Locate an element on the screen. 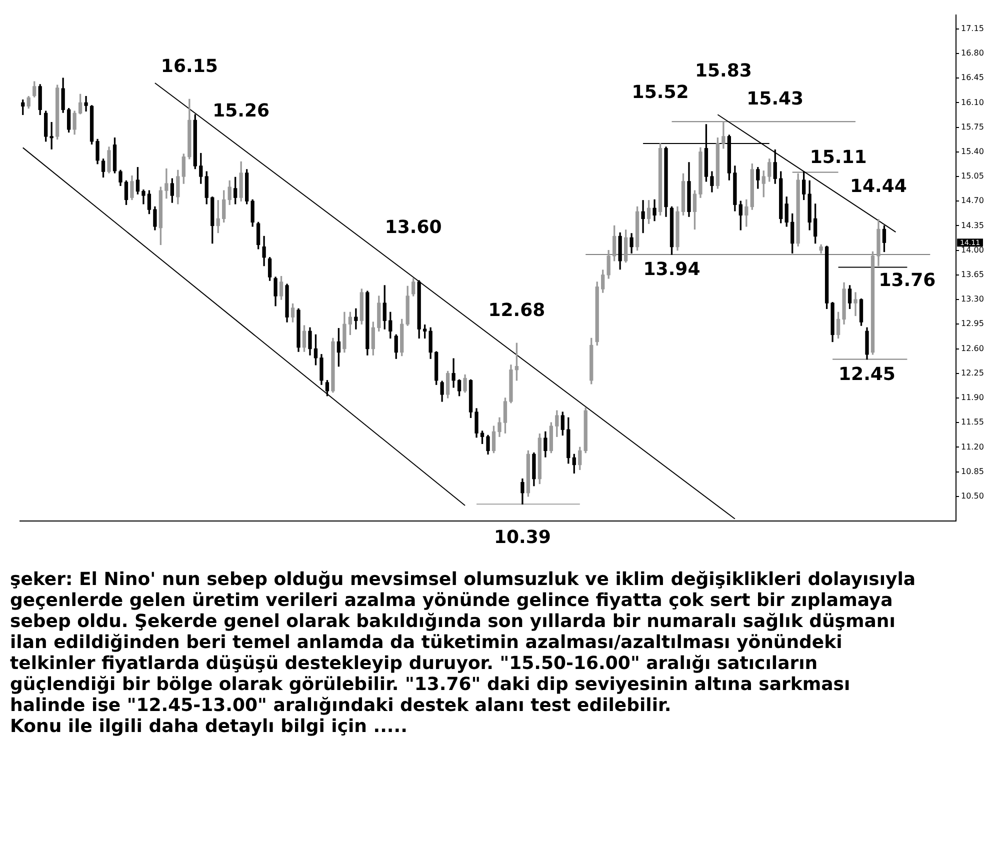 The image size is (1000, 856). y-tick-label: 15.75 is located at coordinates (972, 127).